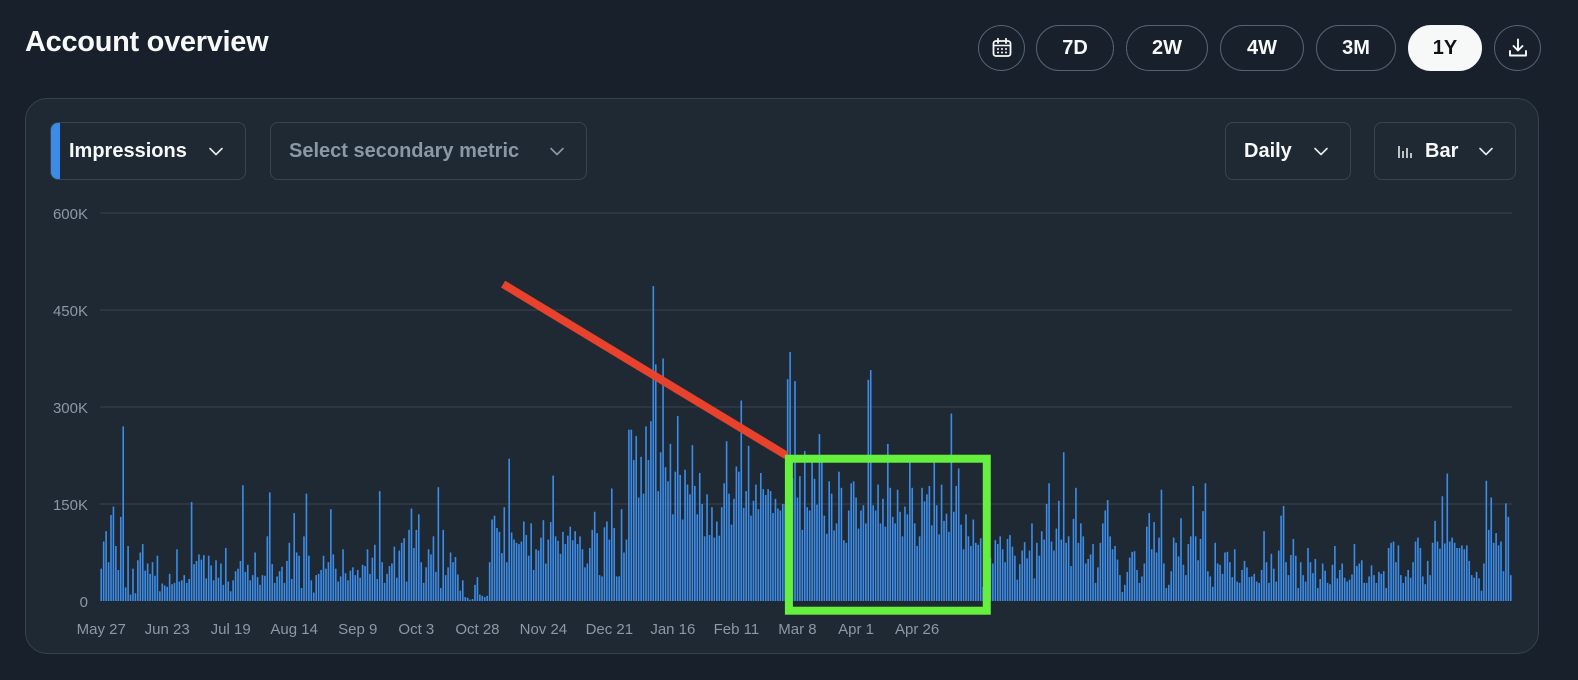 This screenshot has height=680, width=1578. What do you see at coordinates (1356, 48) in the screenshot?
I see `range-3m-button: 3M` at bounding box center [1356, 48].